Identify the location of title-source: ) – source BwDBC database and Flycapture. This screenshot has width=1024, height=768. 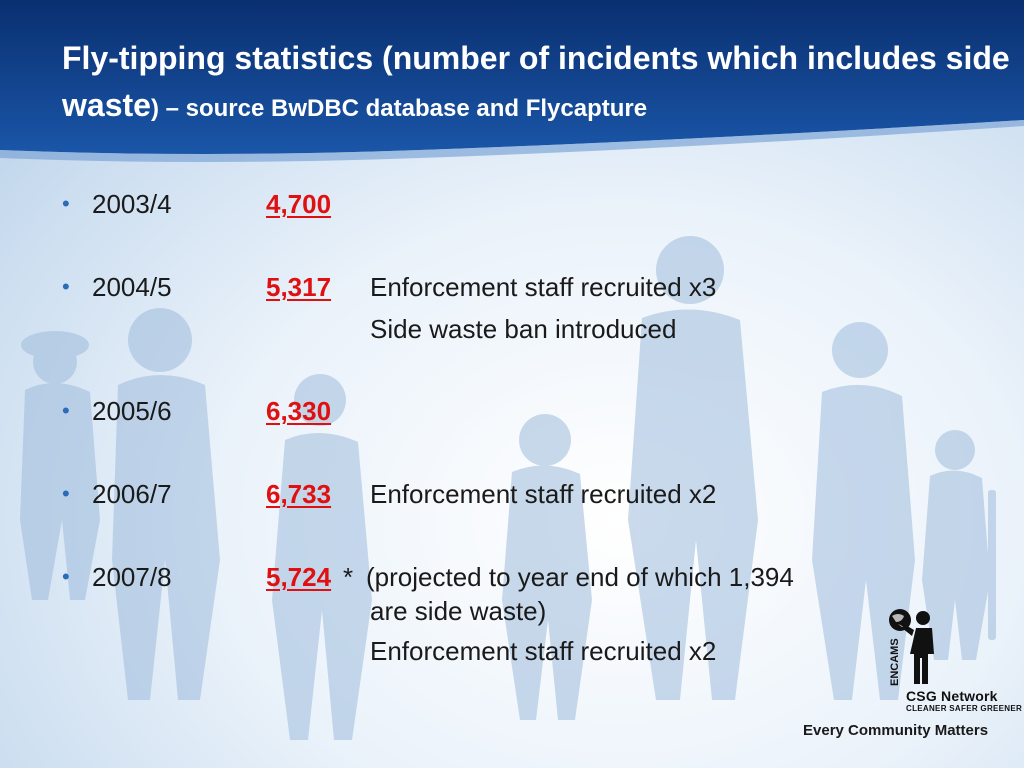
(399, 108).